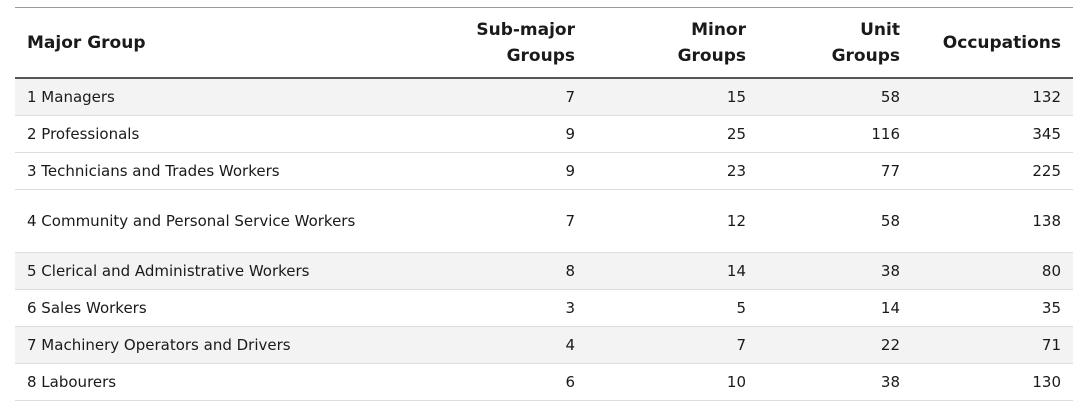  Describe the element at coordinates (736, 382) in the screenshot. I see `cell-minor-groups: 10` at that location.